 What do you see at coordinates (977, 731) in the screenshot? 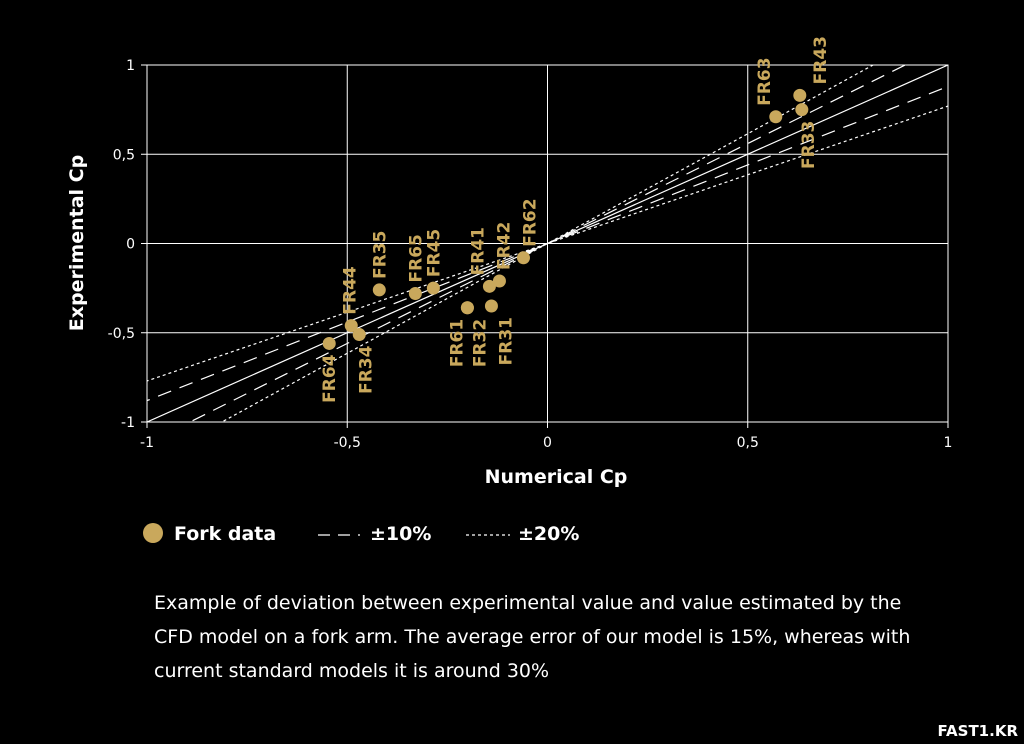
I see `watermark: FAST1.KR` at bounding box center [977, 731].